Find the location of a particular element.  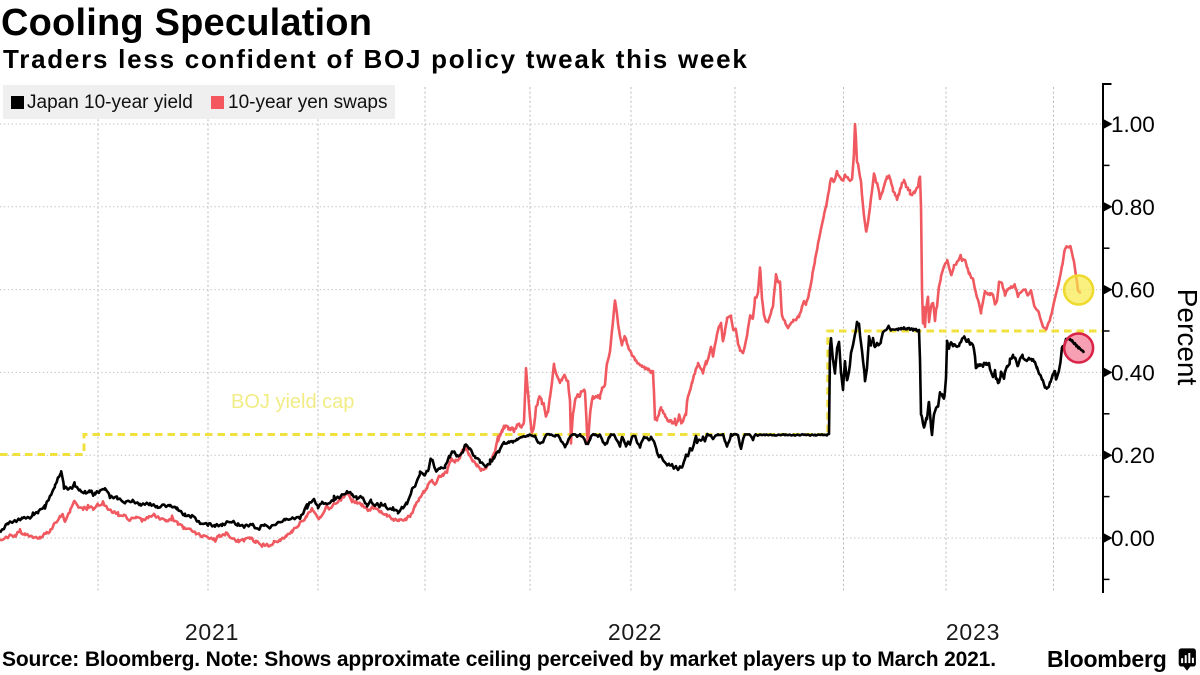

svg-text: 0.00 is located at coordinates (1133, 538).